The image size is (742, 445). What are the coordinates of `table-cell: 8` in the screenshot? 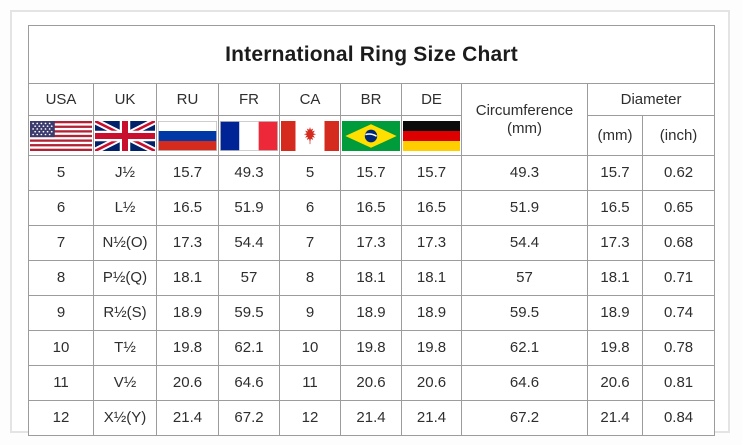 It's located at (61, 278).